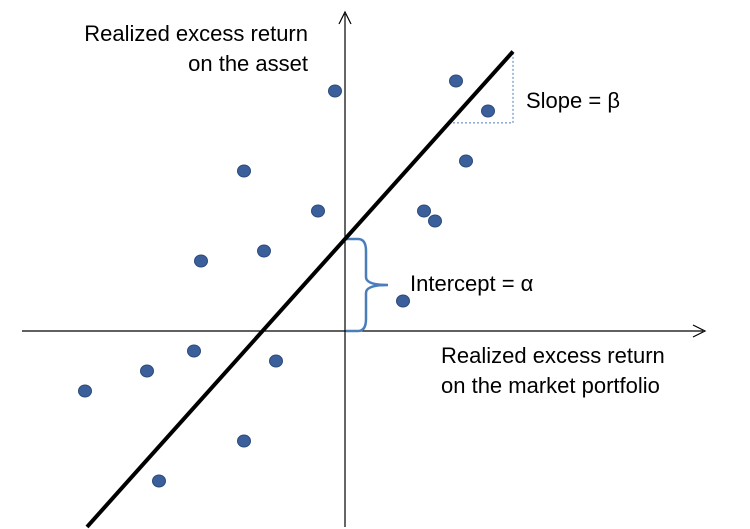 The width and height of the screenshot is (750, 529). Describe the element at coordinates (196, 33) in the screenshot. I see `y-axis-label-line1: Realized excess return` at that location.